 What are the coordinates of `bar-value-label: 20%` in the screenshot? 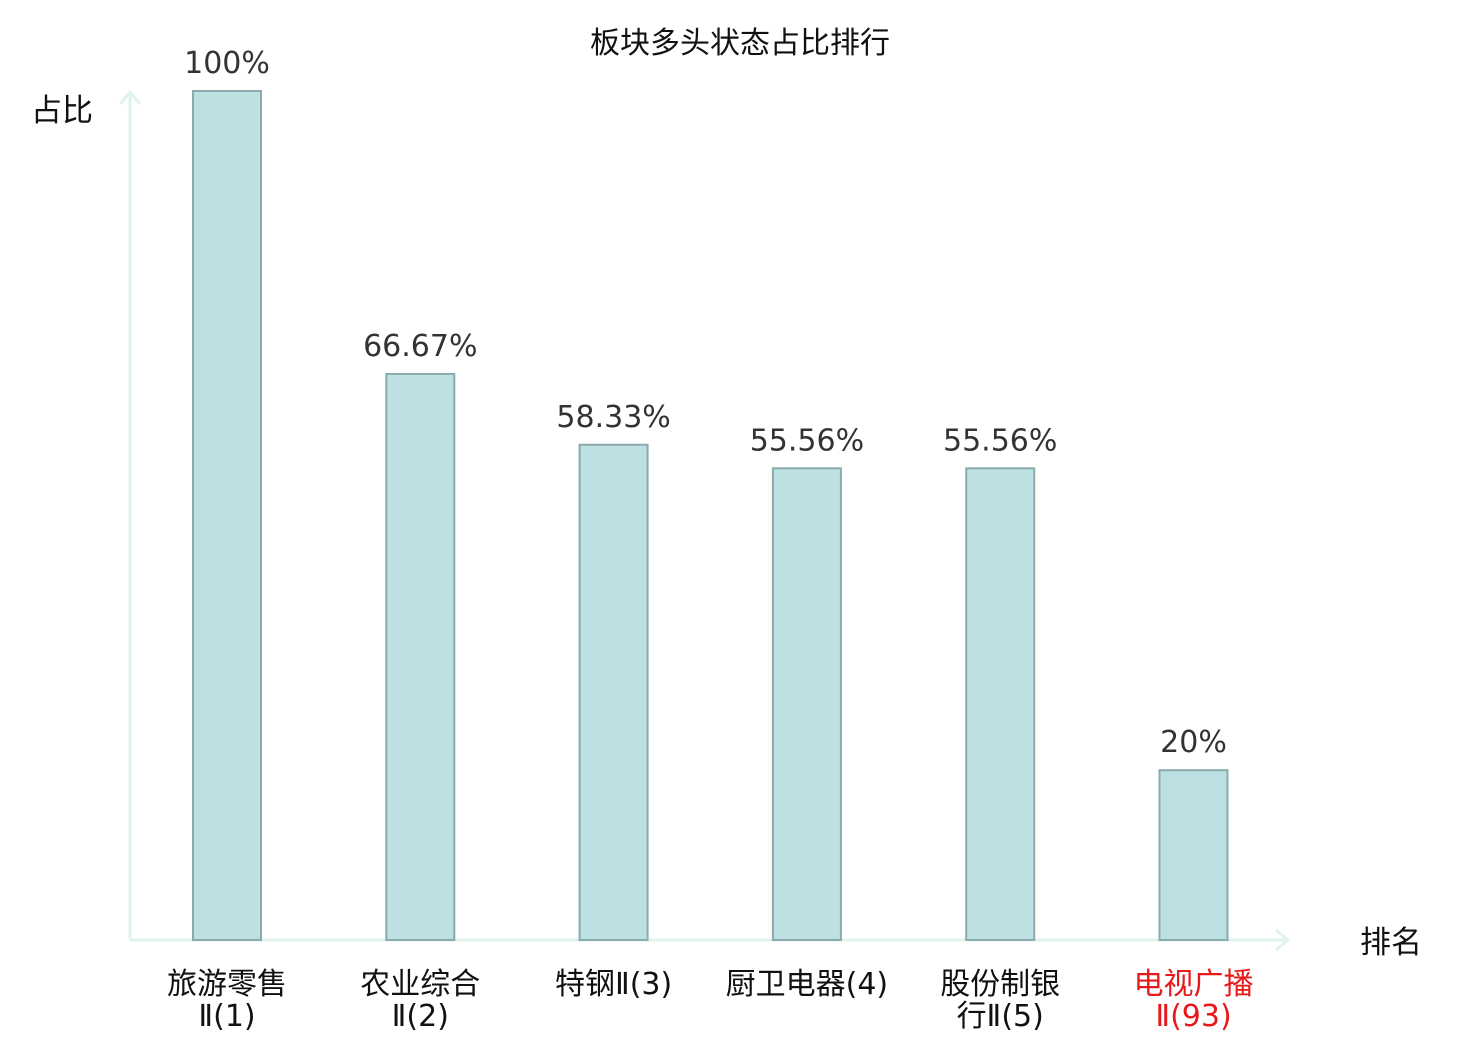 It's located at (1193, 742).